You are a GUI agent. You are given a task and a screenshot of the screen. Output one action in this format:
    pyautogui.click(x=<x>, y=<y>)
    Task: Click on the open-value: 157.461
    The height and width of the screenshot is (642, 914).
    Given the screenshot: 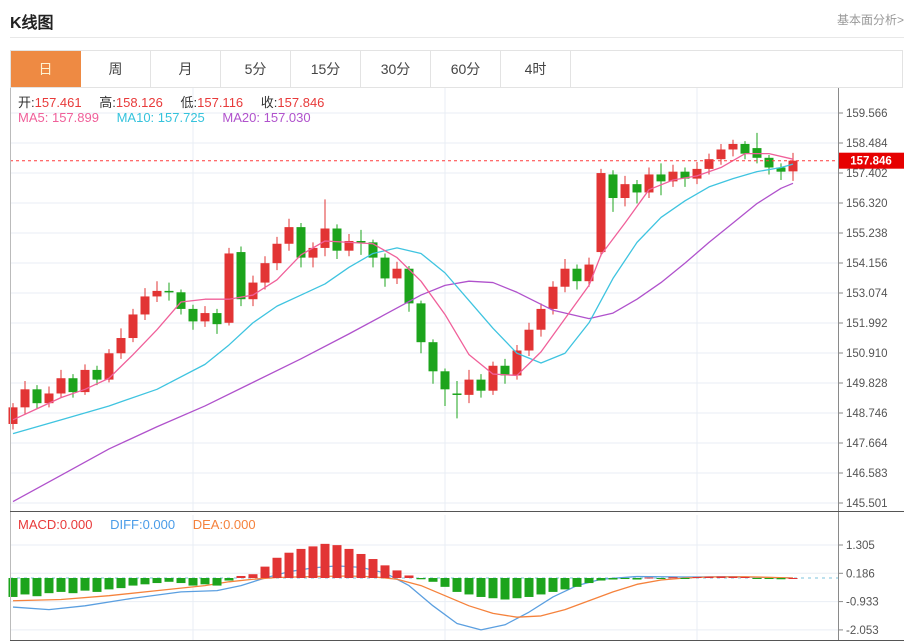 What is the action you would take?
    pyautogui.click(x=58, y=102)
    